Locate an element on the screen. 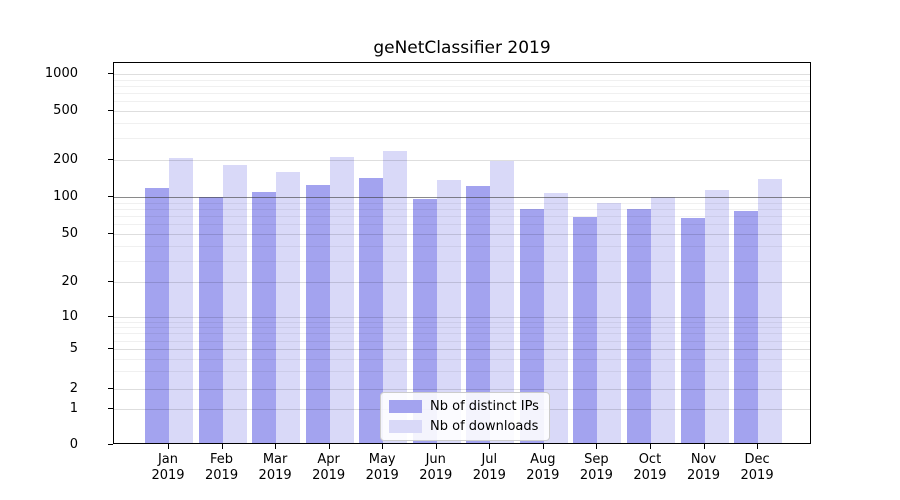 The image size is (900, 500). x-tick-mark-oct is located at coordinates (650, 446).